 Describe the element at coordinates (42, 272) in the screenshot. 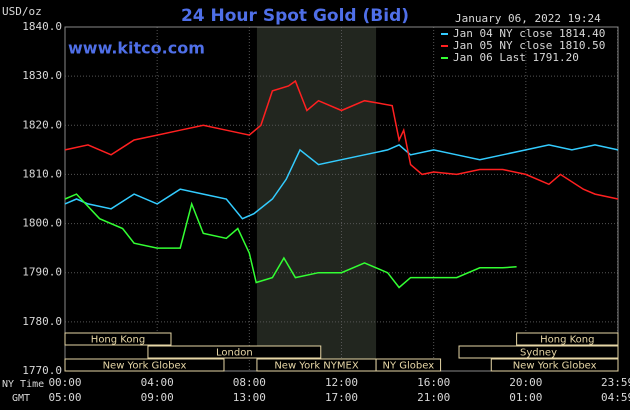

I see `y-tick-label: 1790.0` at that location.